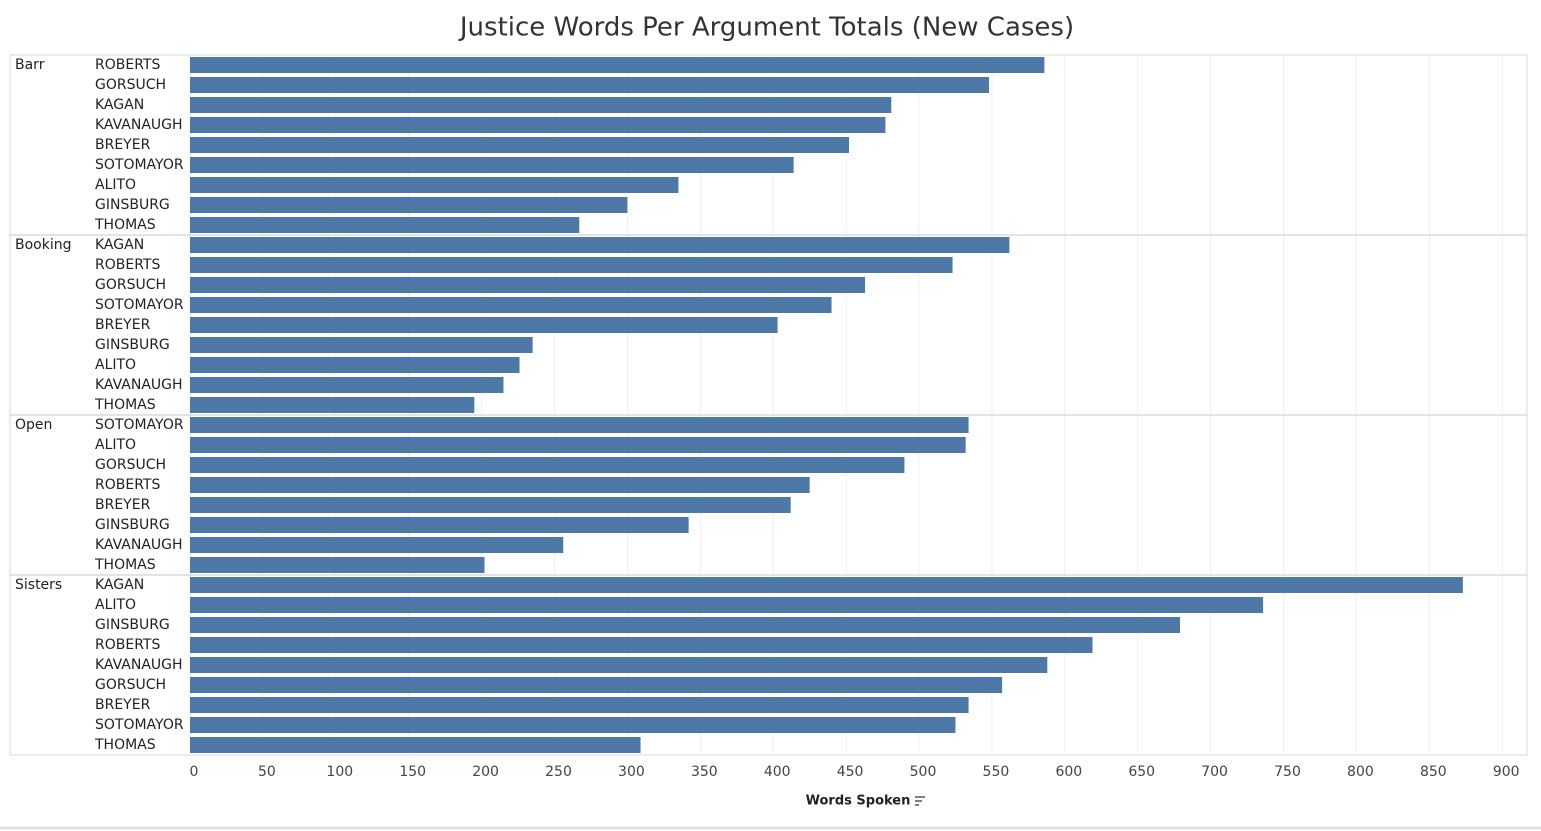 This screenshot has width=1541, height=831. What do you see at coordinates (38, 585) in the screenshot?
I see `group-label: Sisters` at bounding box center [38, 585].